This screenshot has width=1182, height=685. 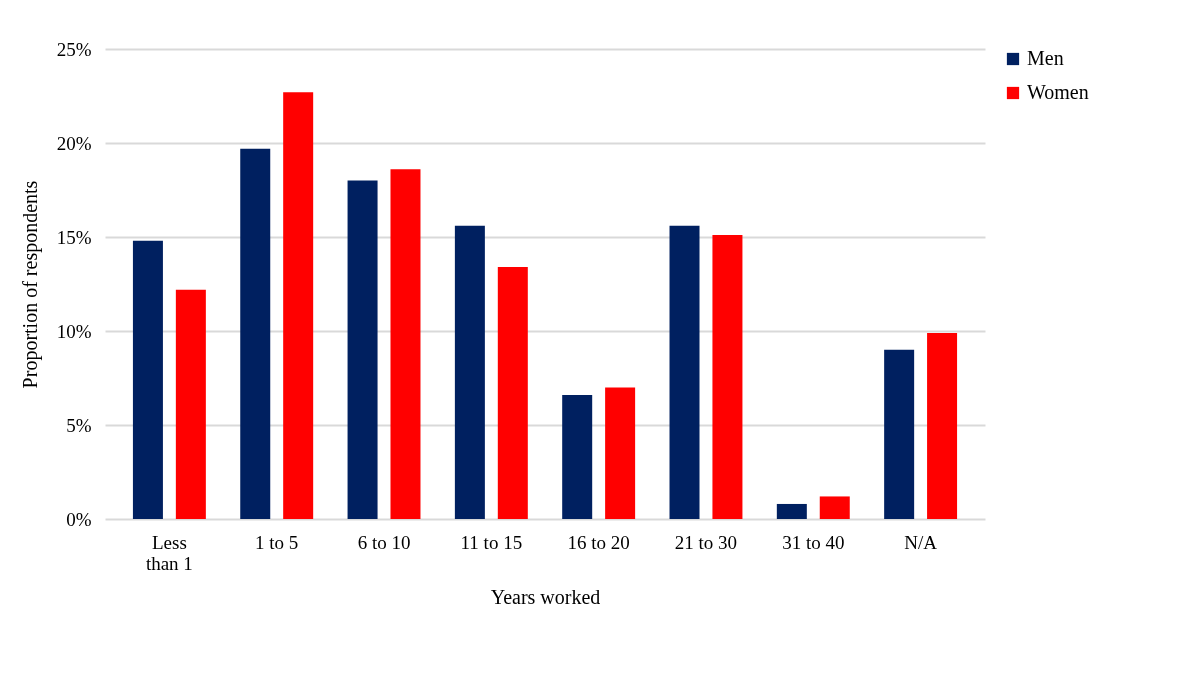 What do you see at coordinates (813, 542) in the screenshot?
I see `x-tick-label: 31 to 40` at bounding box center [813, 542].